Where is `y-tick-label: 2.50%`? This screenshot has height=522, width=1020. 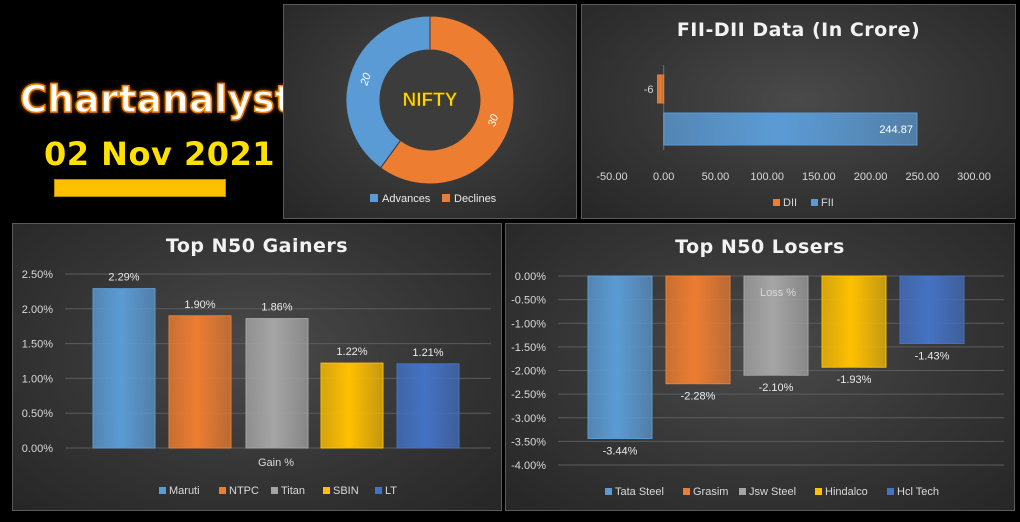
y-tick-label: 2.50% is located at coordinates (37, 275).